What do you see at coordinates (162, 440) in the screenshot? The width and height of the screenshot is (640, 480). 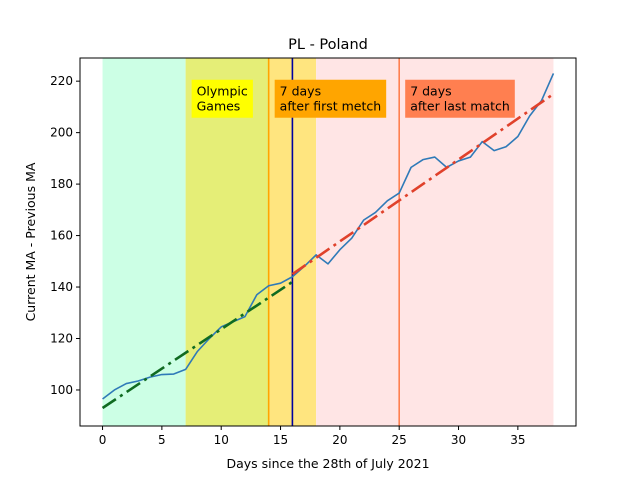 I see `x-tick-label: 5` at bounding box center [162, 440].